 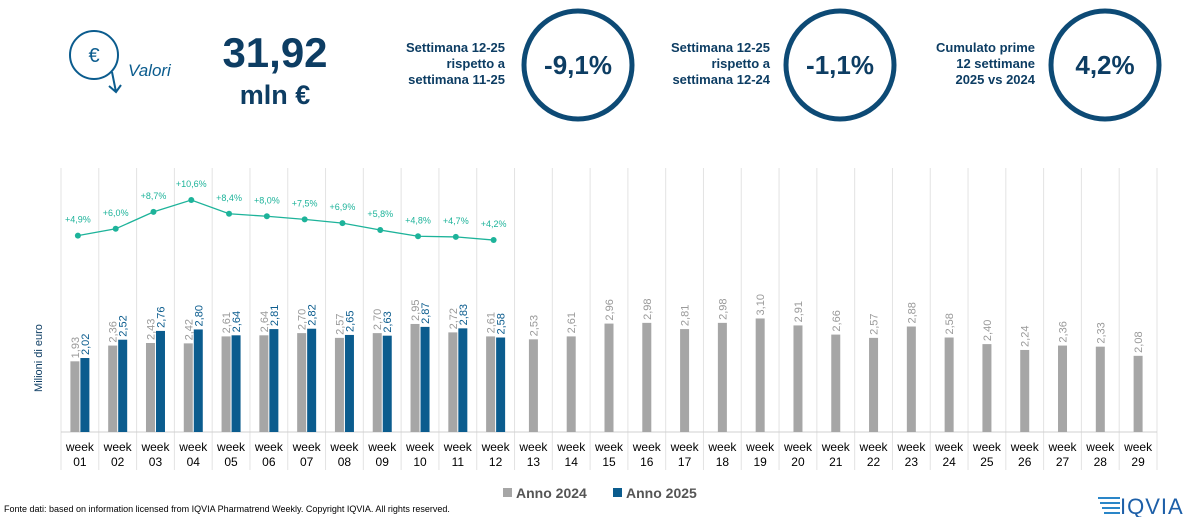 What do you see at coordinates (1139, 341) in the screenshot?
I see `value-label: 2,08` at bounding box center [1139, 341].